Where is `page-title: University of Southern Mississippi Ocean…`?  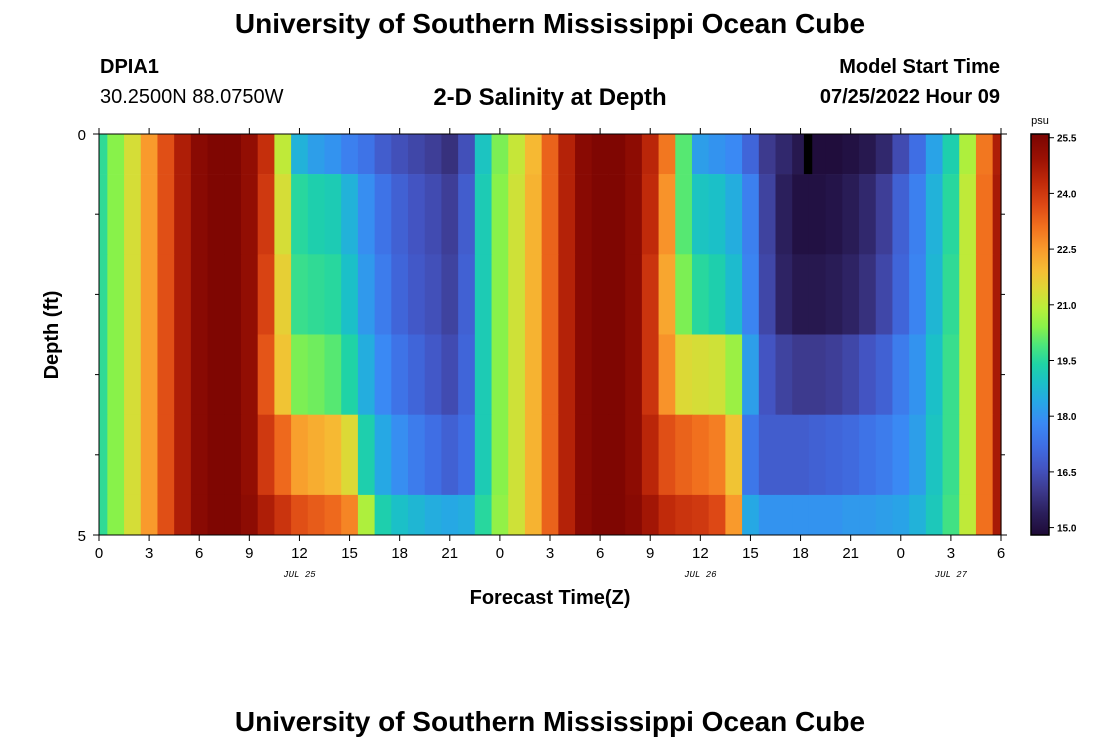 page-title: University of Southern Mississippi Ocean… is located at coordinates (550, 23).